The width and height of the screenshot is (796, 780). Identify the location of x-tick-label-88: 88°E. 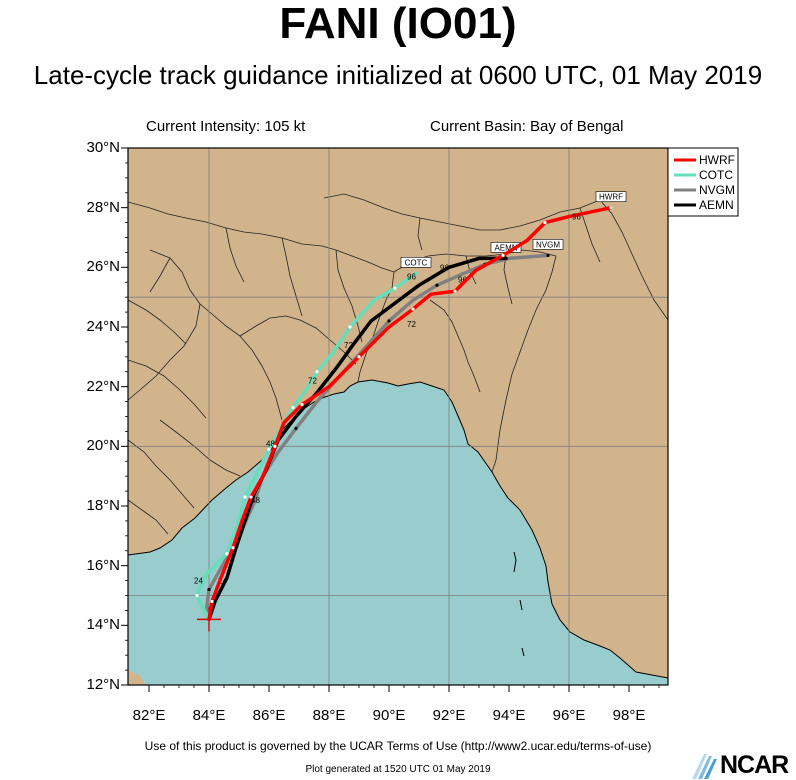
(329, 715).